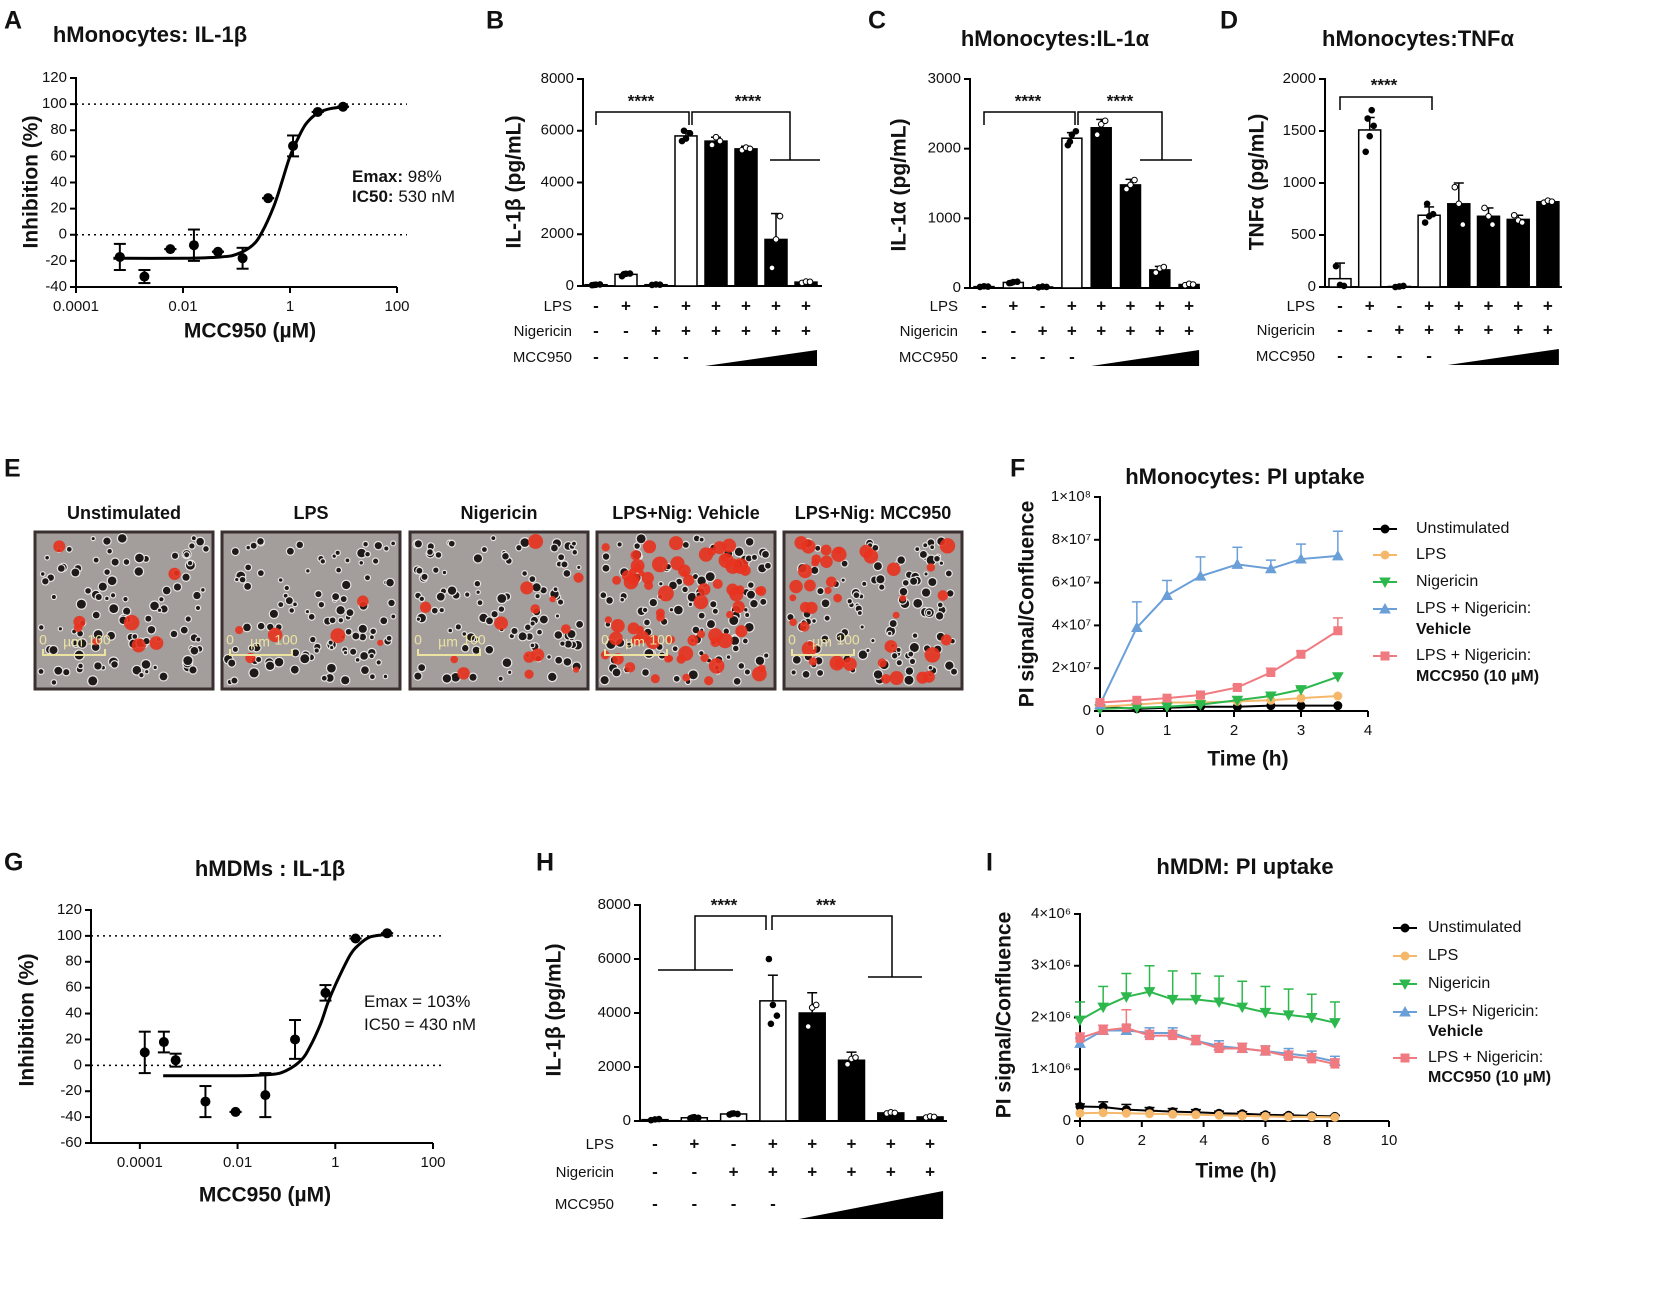 The width and height of the screenshot is (1666, 1294). What do you see at coordinates (310, 513) in the screenshot?
I see `image-label: LPS` at bounding box center [310, 513].